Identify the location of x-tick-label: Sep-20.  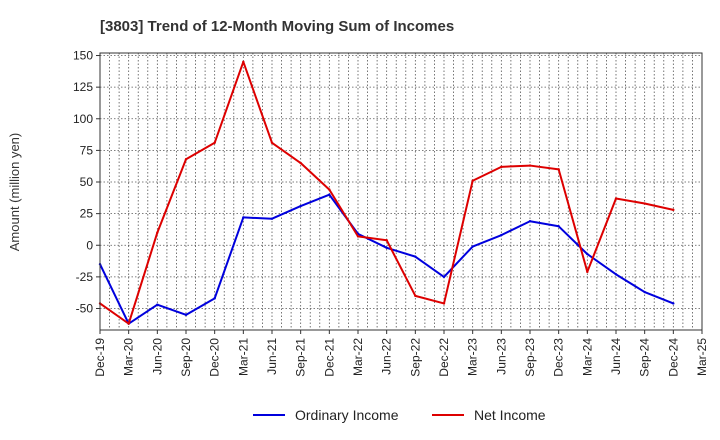
(186, 357).